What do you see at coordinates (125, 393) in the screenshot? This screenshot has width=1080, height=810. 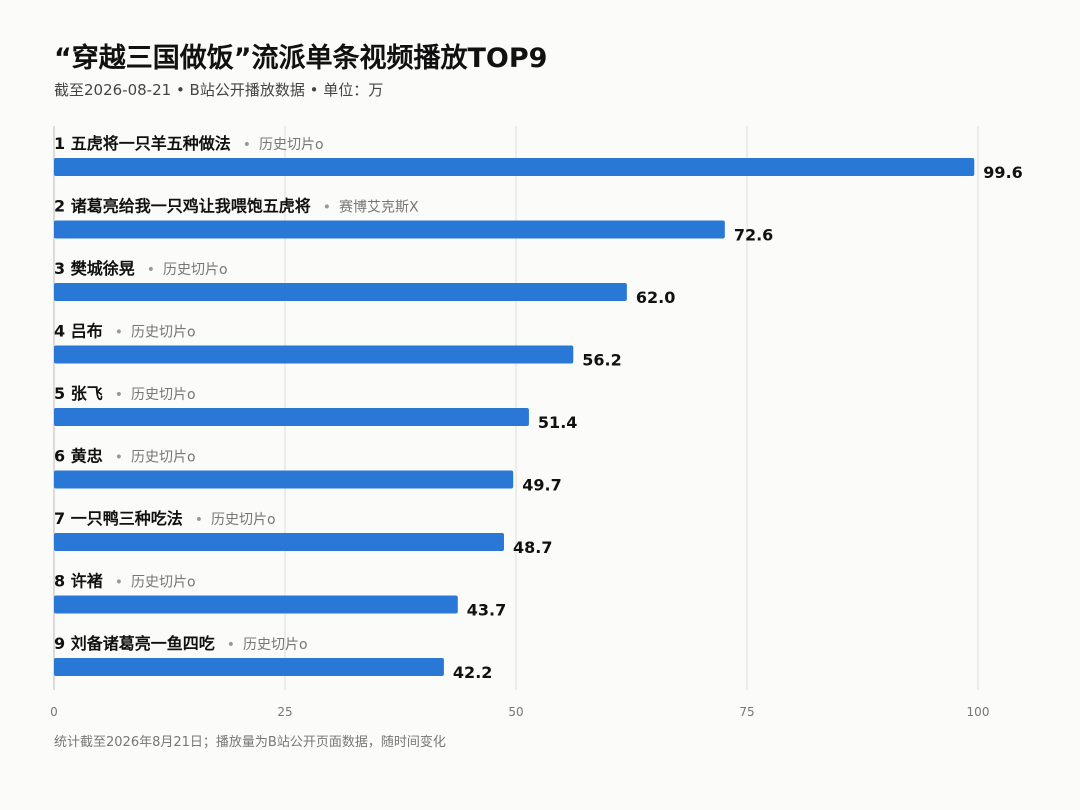 I see `row-label: 5 张飞 • 历史切片o` at bounding box center [125, 393].